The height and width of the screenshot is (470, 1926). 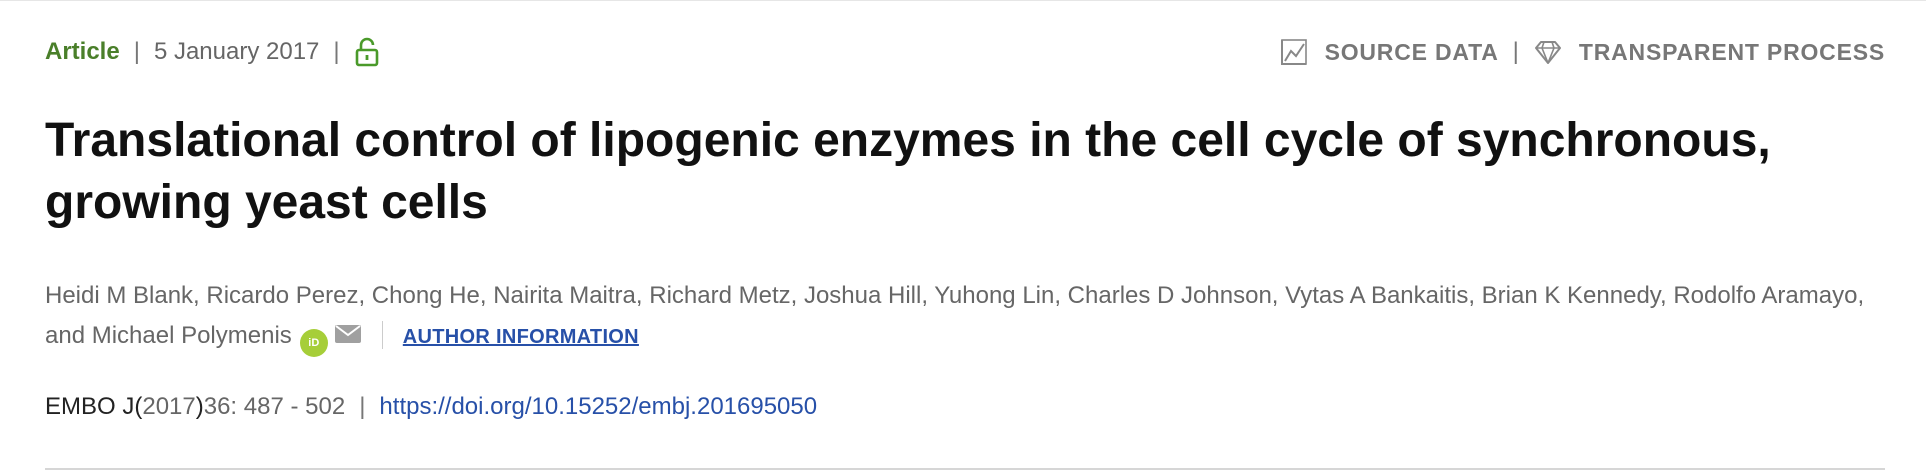 I want to click on meta-row: Article | 5 January 2017 |, so click(x=965, y=52).